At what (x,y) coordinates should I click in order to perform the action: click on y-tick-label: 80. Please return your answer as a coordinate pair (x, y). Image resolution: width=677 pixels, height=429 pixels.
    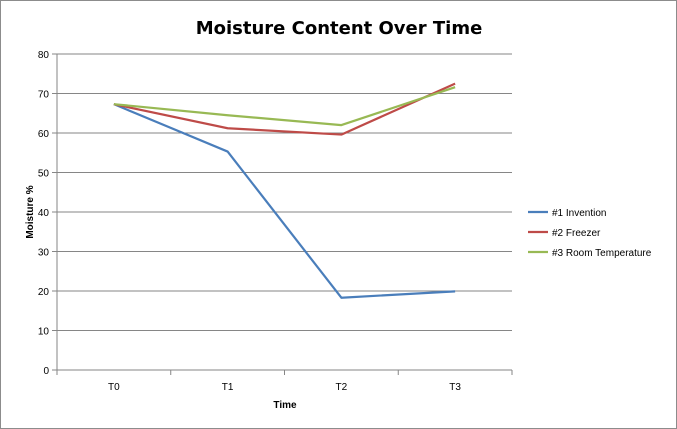
    Looking at the image, I should click on (44, 55).